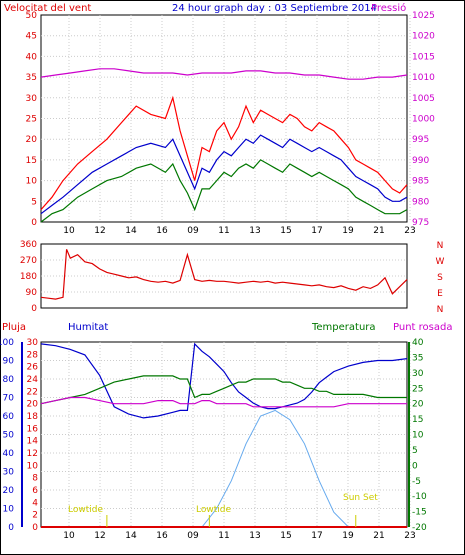 Image resolution: width=465 pixels, height=555 pixels. I want to click on y-left-tick-label: 35, so click(31, 78).